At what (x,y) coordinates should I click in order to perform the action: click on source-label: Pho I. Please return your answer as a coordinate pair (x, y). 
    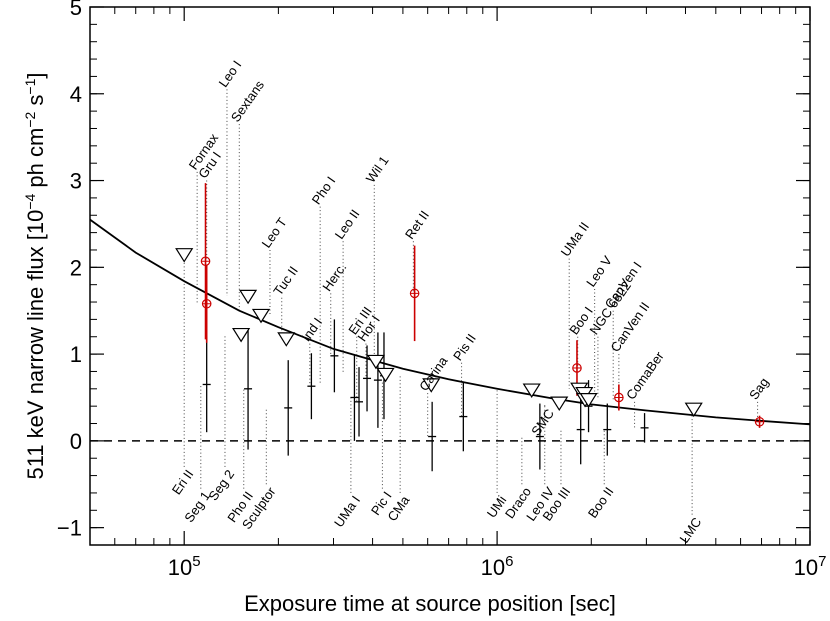
    Looking at the image, I should click on (324, 190).